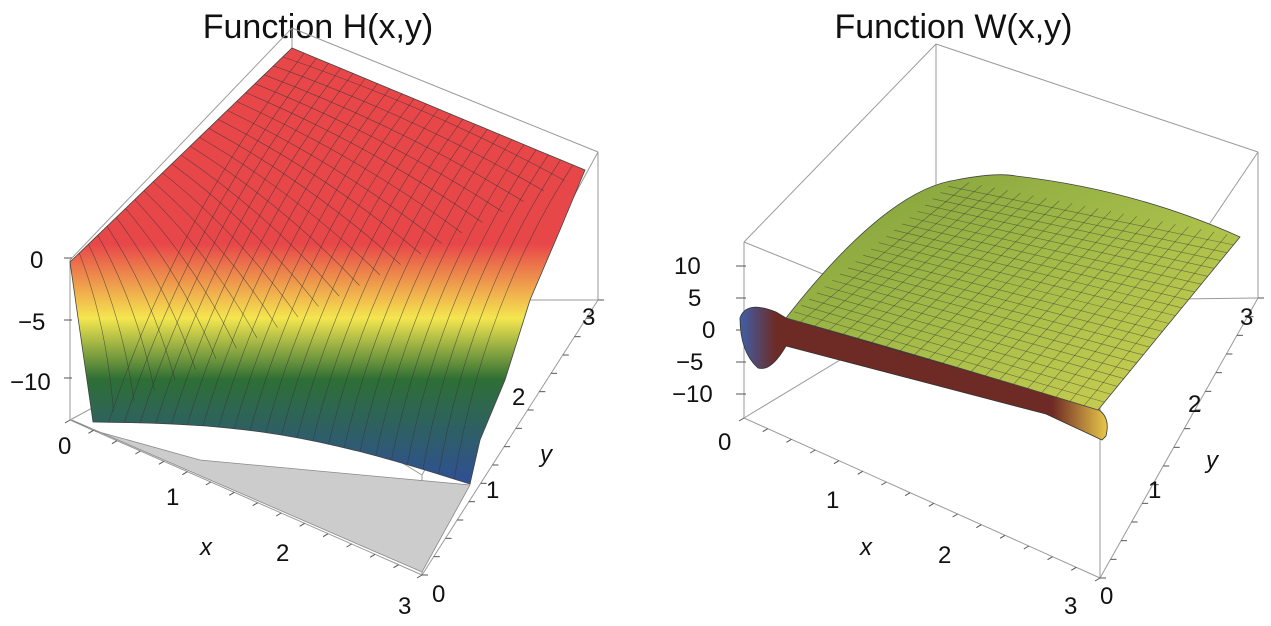 This screenshot has width=1271, height=626. Describe the element at coordinates (1194, 404) in the screenshot. I see `chart-w-y-tick-label: 2` at that location.